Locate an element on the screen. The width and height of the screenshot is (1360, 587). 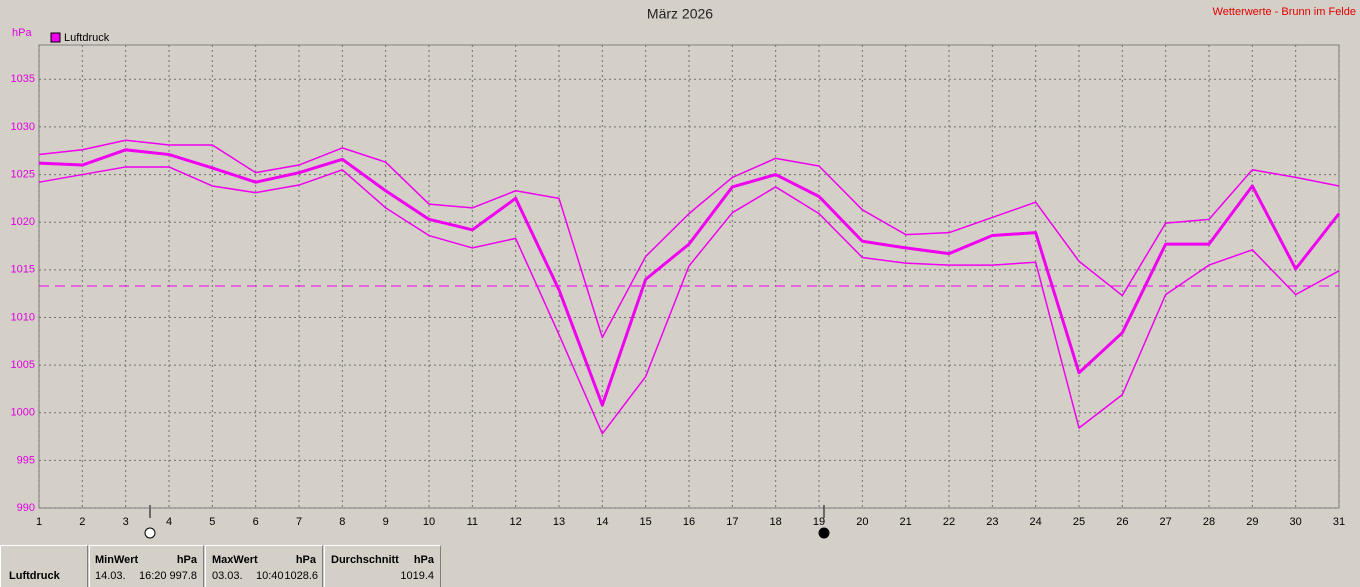
stats-cell: Durchschnitt hPa 1019.4 is located at coordinates (382, 566).